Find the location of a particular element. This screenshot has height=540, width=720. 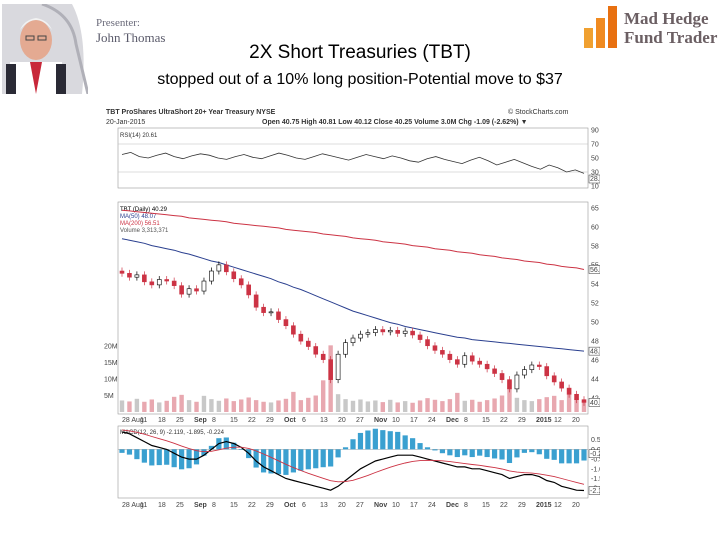

price-tick-label: 46 is located at coordinates (595, 361).